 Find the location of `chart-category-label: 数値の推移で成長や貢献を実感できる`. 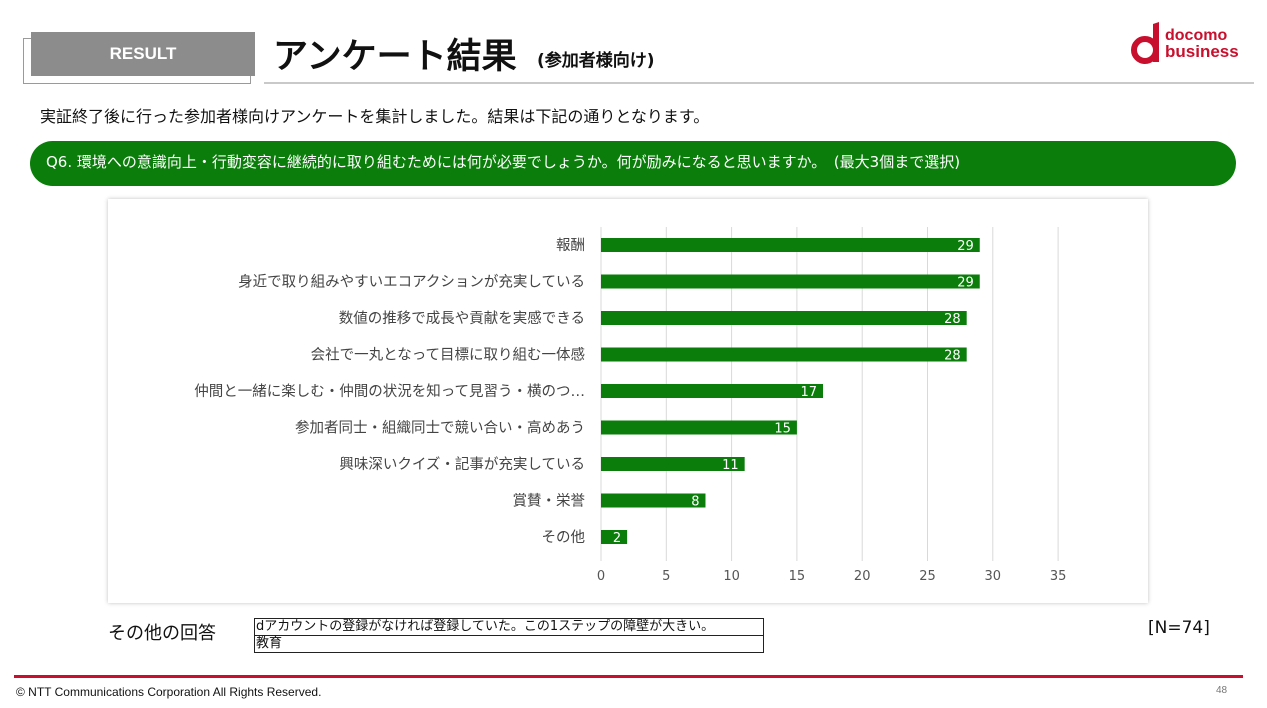

chart-category-label: 数値の推移で成長や貢献を実感できる is located at coordinates (462, 318).